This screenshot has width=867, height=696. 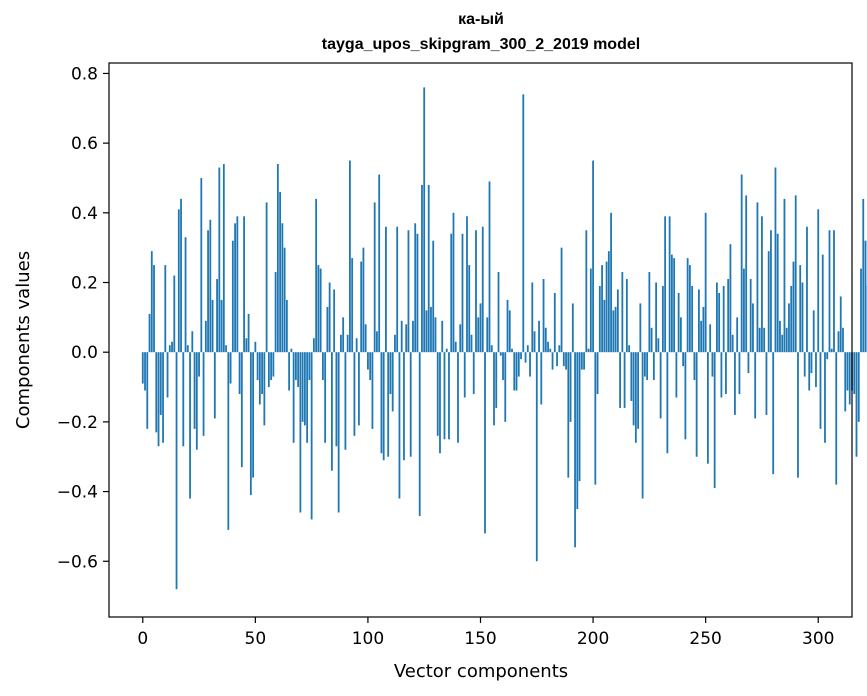 What do you see at coordinates (84, 214) in the screenshot?
I see `y-tick-label-5: 0.4` at bounding box center [84, 214].